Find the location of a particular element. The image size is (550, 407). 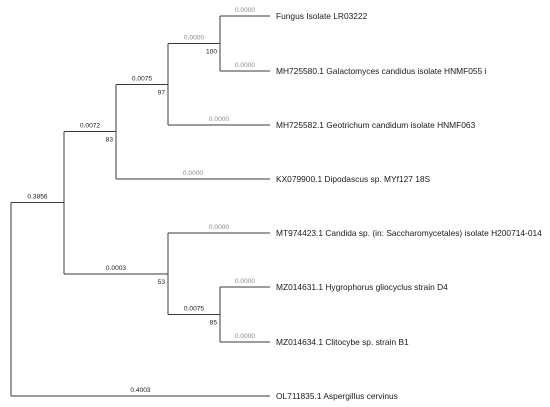

branch-length-n_t5t7: 0.0003 is located at coordinates (116, 268).